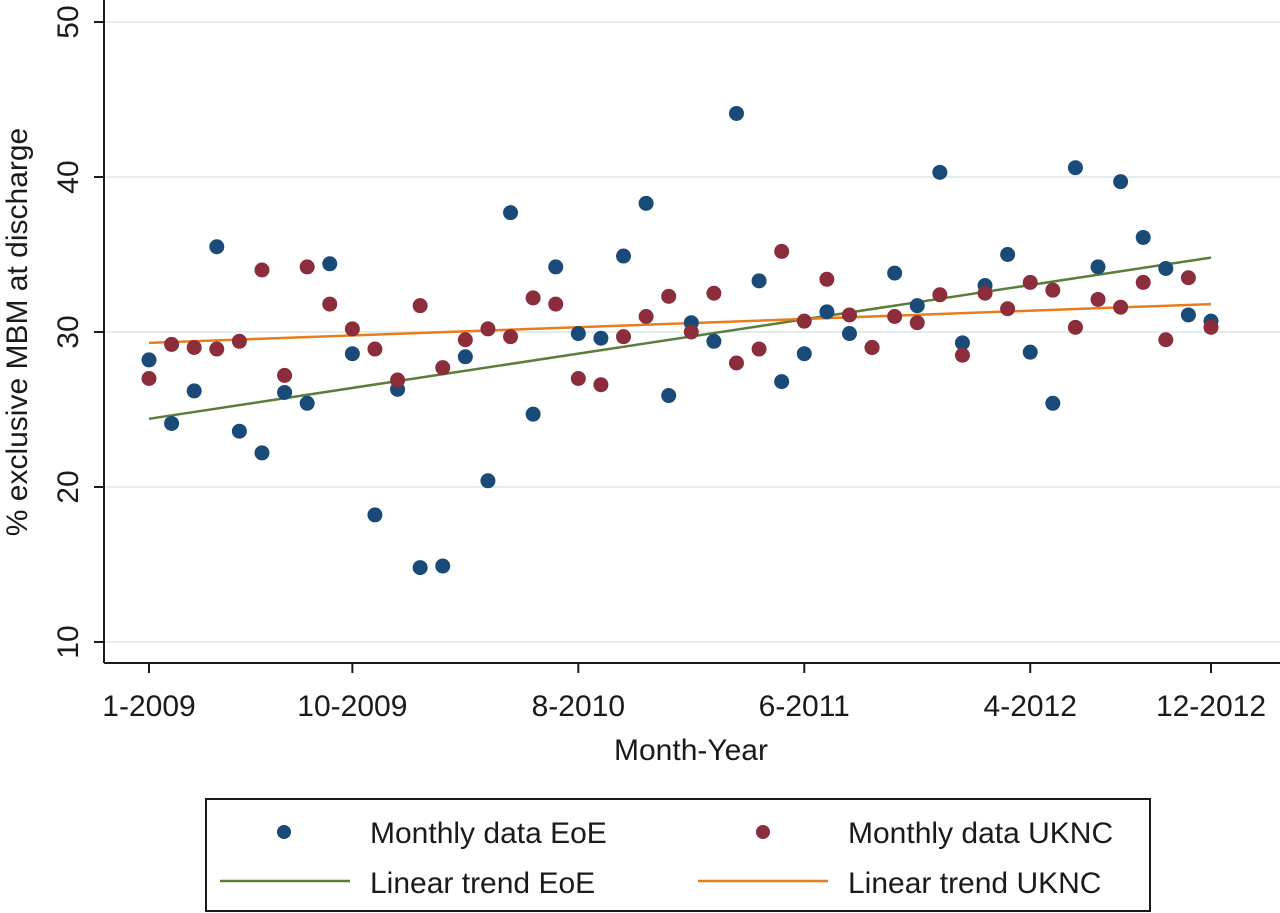 This screenshot has height=913, width=1280. Describe the element at coordinates (763, 832) in the screenshot. I see `legend-marker-uknc` at that location.